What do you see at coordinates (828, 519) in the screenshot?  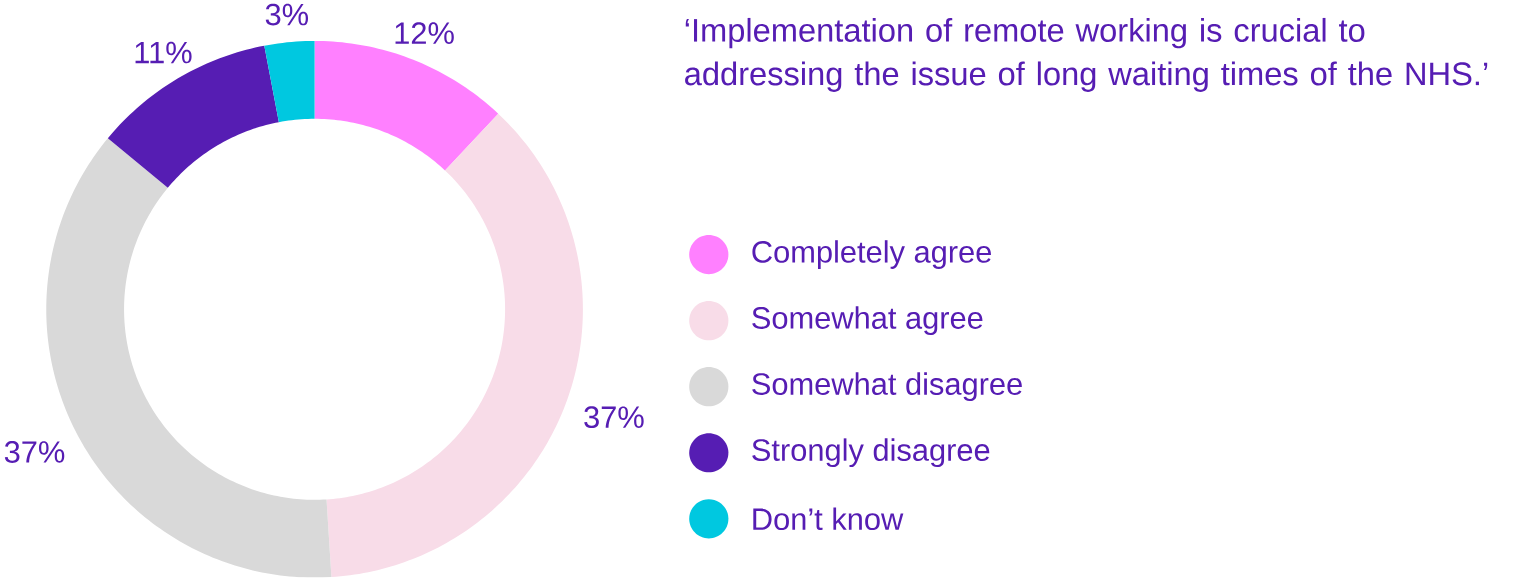 I see `legend-label: Don’t know` at bounding box center [828, 519].